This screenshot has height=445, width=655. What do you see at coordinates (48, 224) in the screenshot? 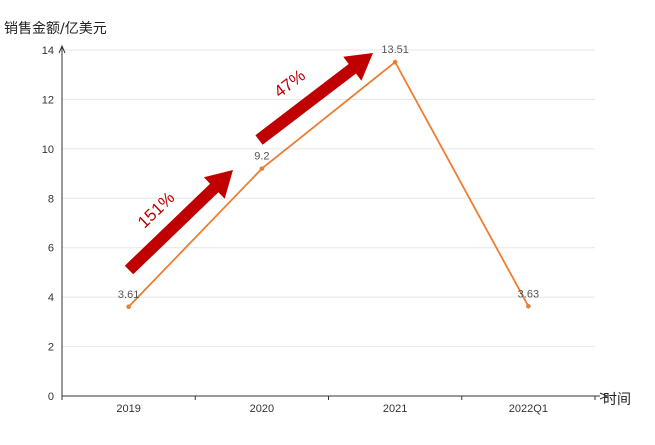
I see `y-tick-labels: 0 2 4 6 8 10 12 14` at bounding box center [48, 224].